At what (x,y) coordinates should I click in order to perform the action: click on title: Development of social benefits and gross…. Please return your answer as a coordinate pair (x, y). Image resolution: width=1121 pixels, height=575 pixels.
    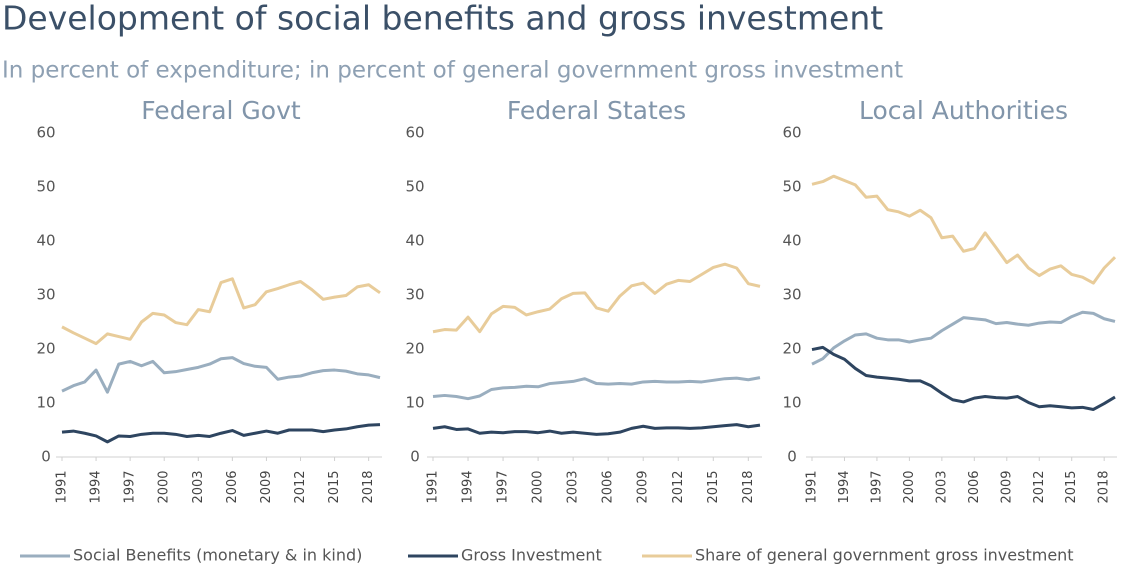
    Looking at the image, I should click on (442, 19).